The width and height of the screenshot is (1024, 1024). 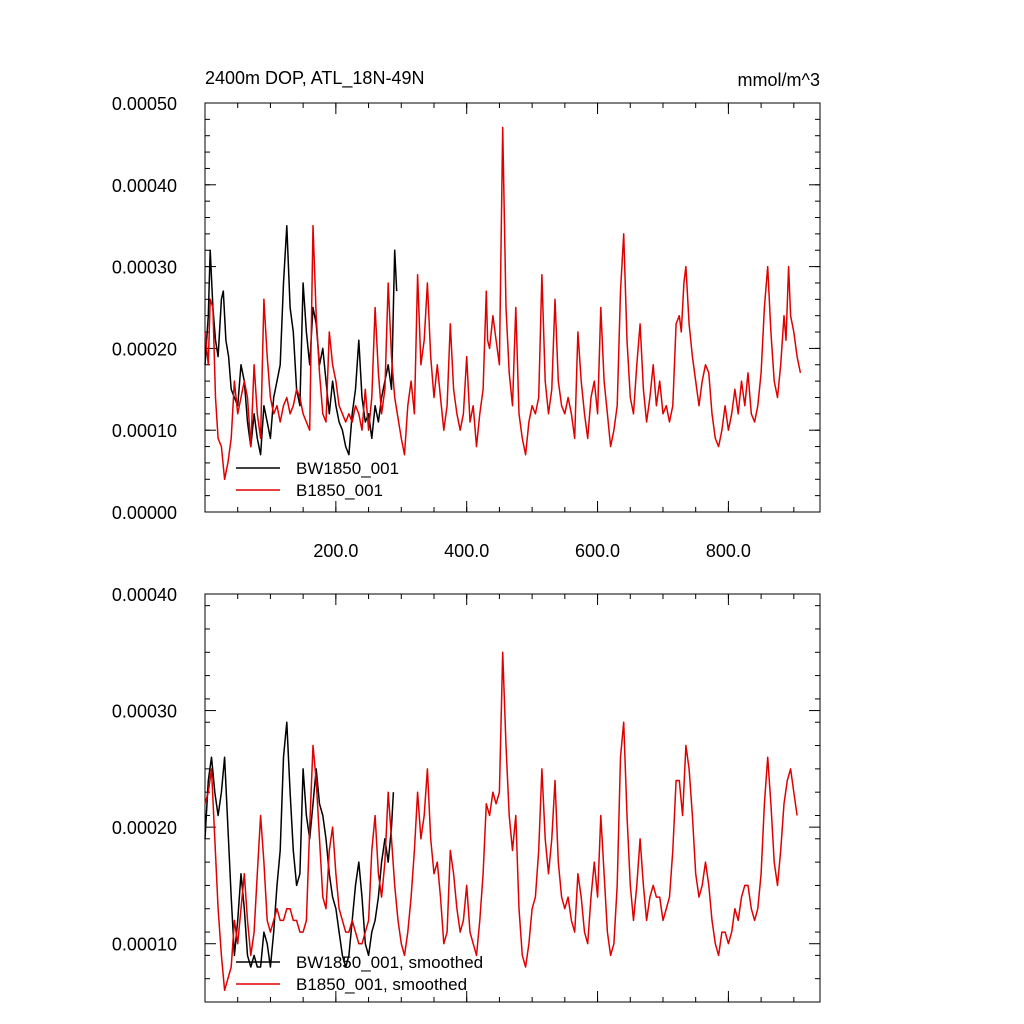 I want to click on x-tick-label: 400.0, so click(x=466, y=551).